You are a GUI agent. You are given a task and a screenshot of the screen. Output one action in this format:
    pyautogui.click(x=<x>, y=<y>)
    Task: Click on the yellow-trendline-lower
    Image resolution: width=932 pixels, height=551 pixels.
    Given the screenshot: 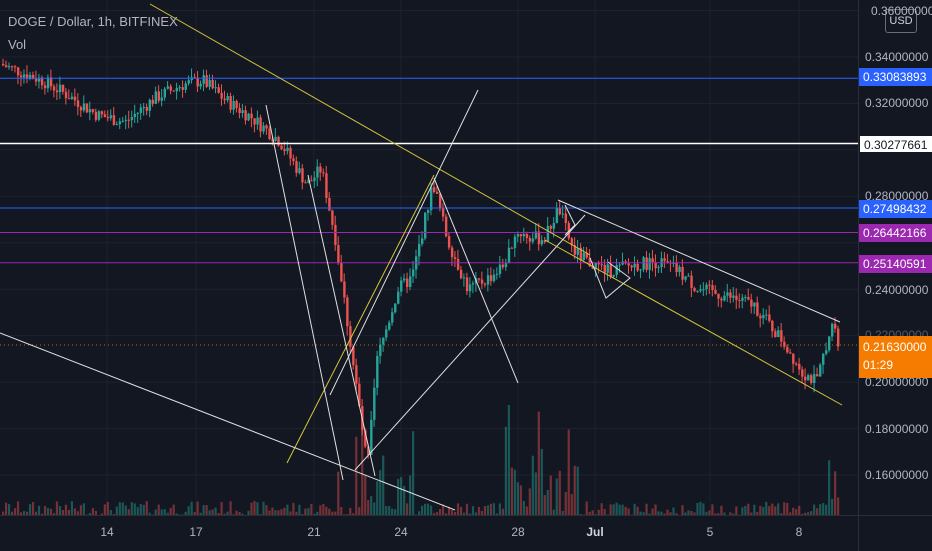 What is the action you would take?
    pyautogui.click(x=693, y=322)
    